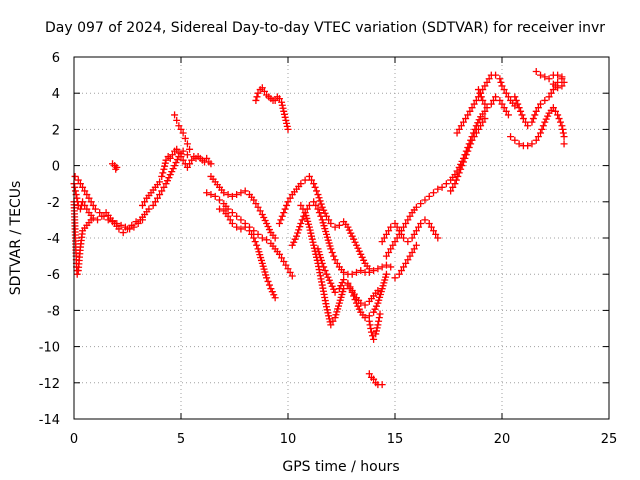 Image resolution: width=640 pixels, height=480 pixels. What do you see at coordinates (115, 166) in the screenshot?
I see `data-trace` at bounding box center [115, 166].